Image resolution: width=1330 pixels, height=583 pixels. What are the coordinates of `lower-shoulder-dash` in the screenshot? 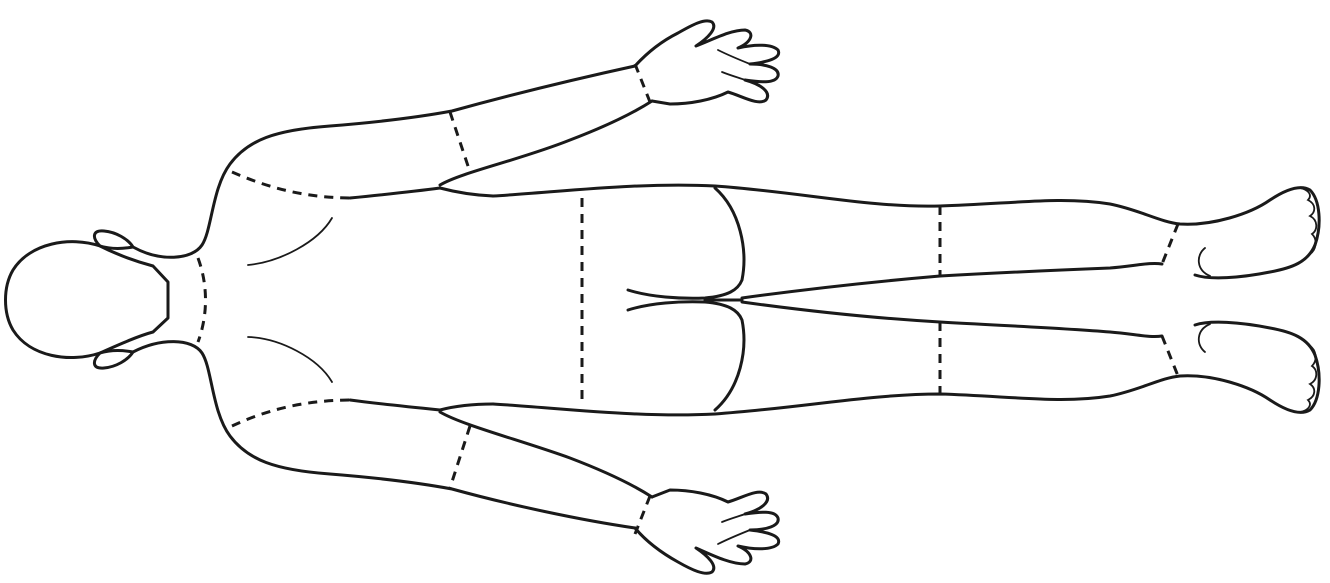 It's located at (292, 413).